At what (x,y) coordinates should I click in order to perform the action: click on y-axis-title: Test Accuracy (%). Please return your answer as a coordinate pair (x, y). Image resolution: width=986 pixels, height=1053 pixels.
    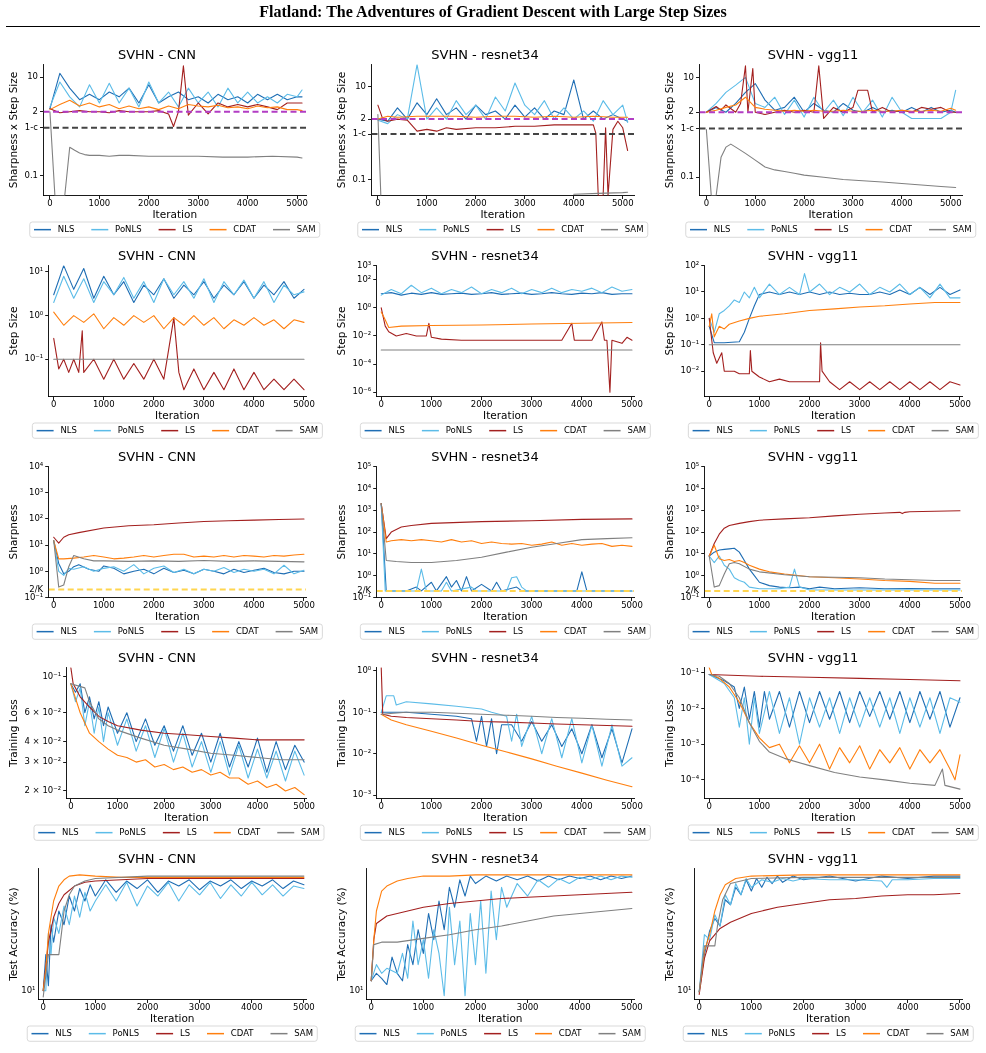
    Looking at the image, I should click on (12, 934).